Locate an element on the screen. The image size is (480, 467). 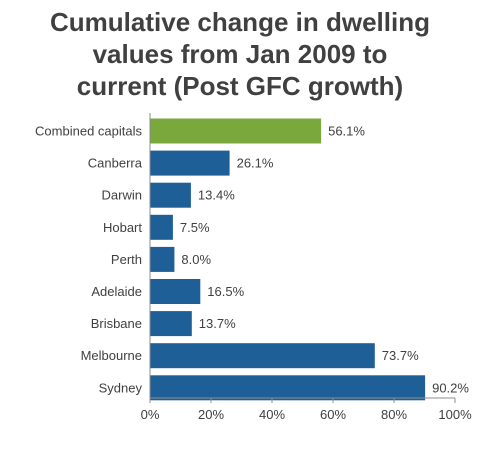
value-label-combined-capitals: 56.1% is located at coordinates (346, 131).